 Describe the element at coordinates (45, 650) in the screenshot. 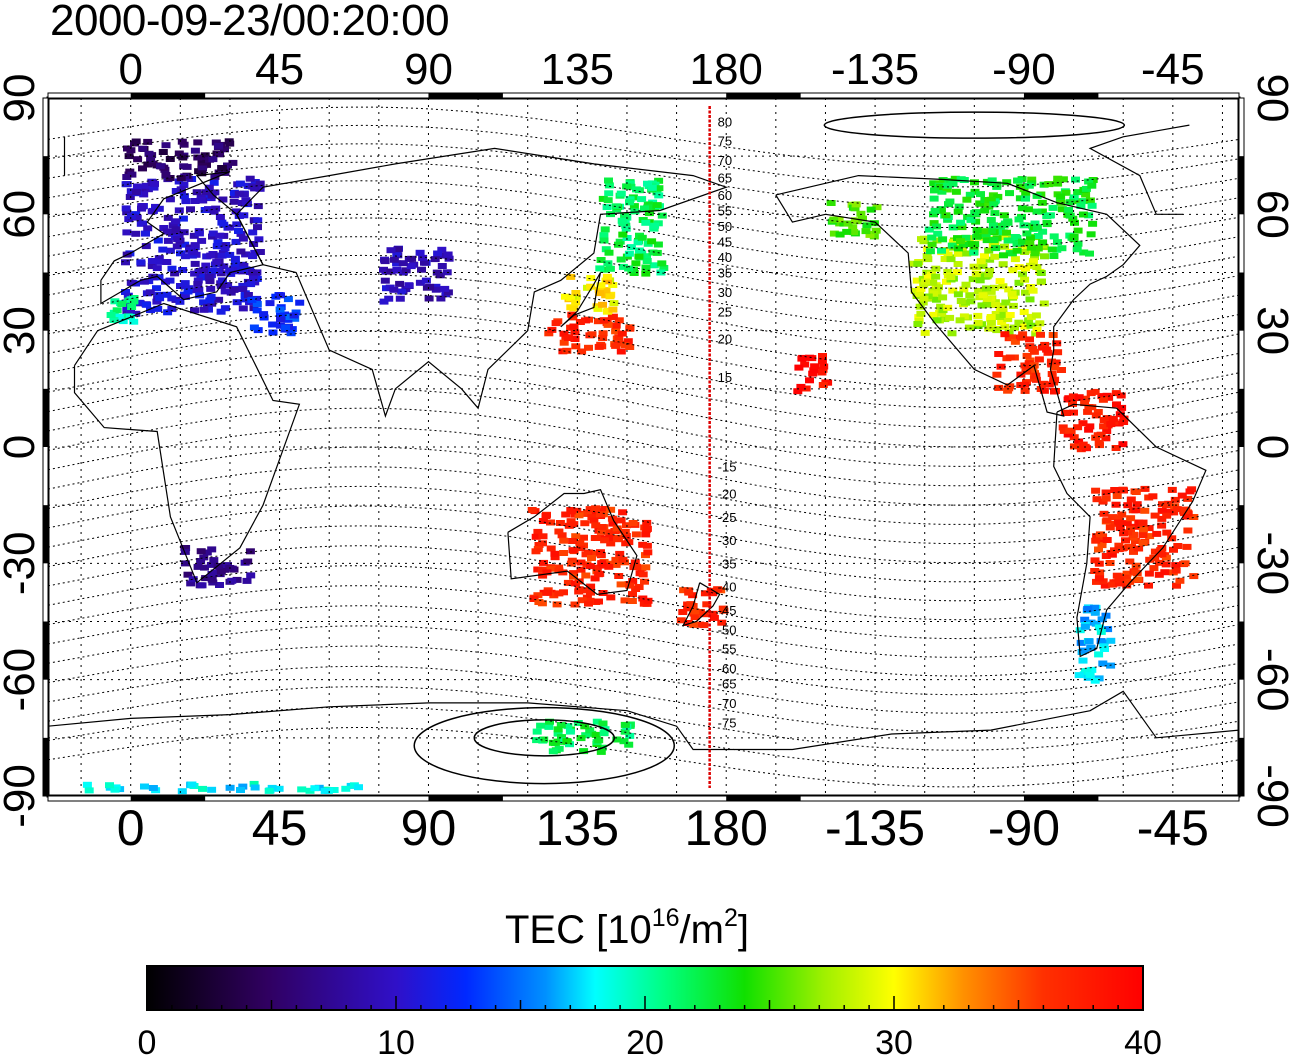

I see `left-axis-segment` at that location.